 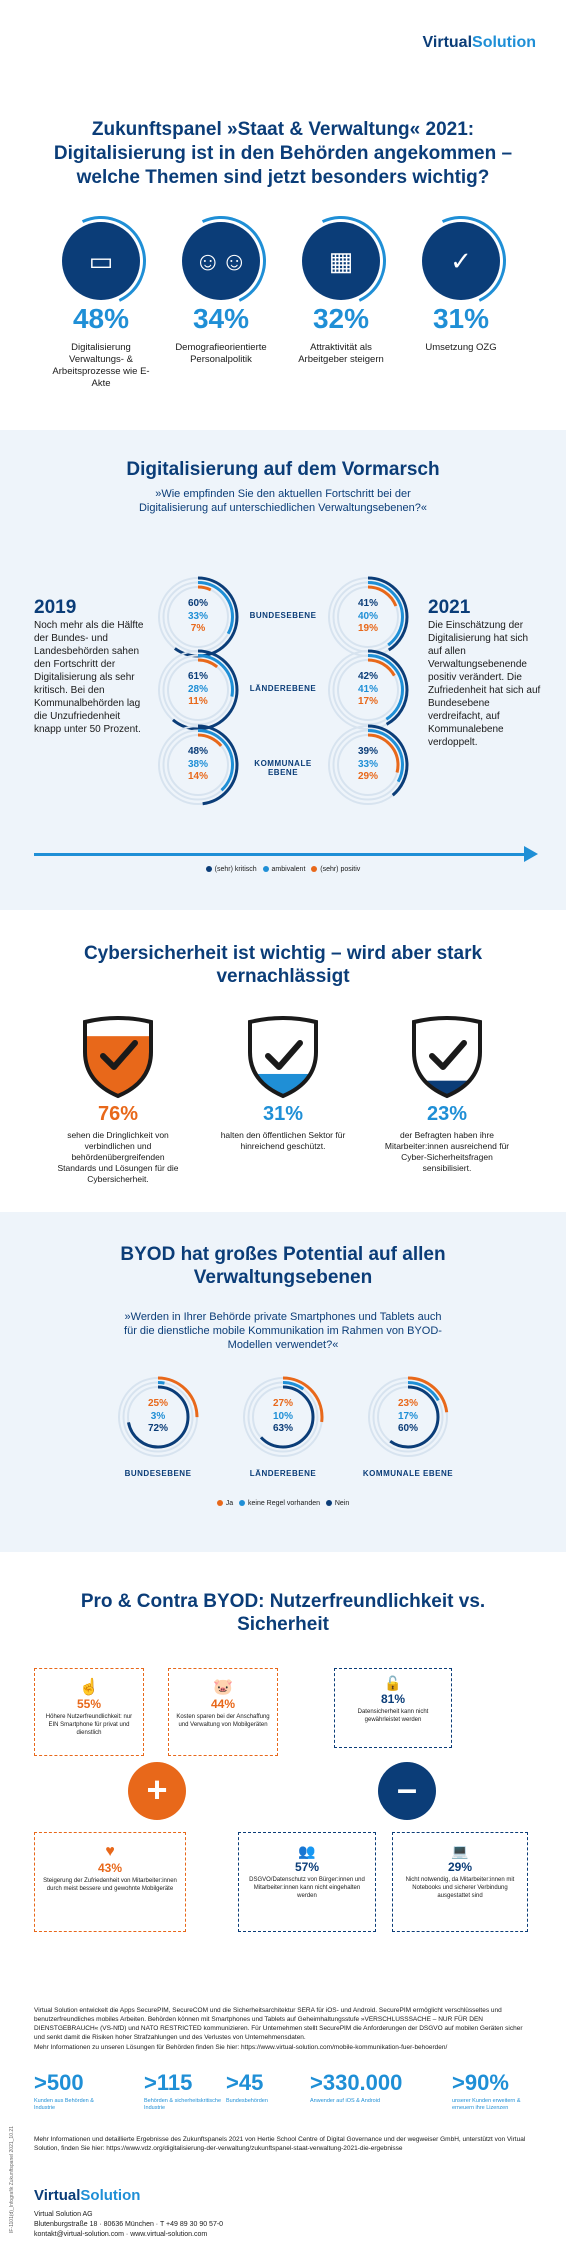 What do you see at coordinates (283, 469) in the screenshot?
I see `progress-title: Digitalisierung auf dem Vormarsch` at bounding box center [283, 469].